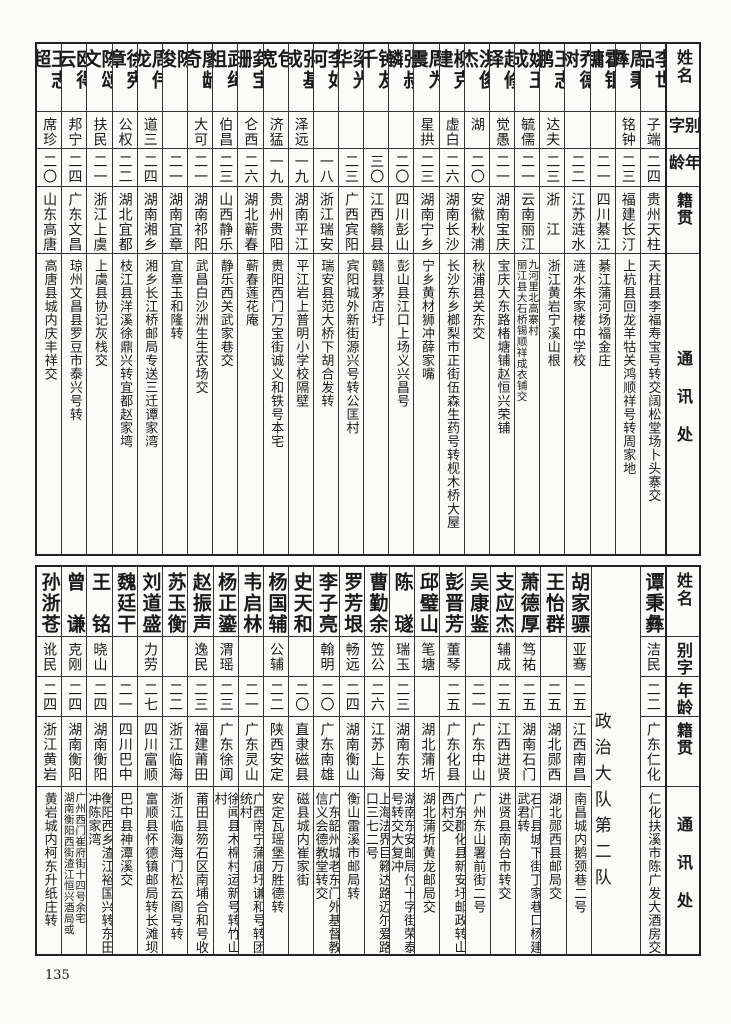 This screenshot has width=731, height=1024. What do you see at coordinates (628, 367) in the screenshot?
I see `addr-text: 上杭县回龙羊牯关鸿顺祥号转周家地` at bounding box center [628, 367].